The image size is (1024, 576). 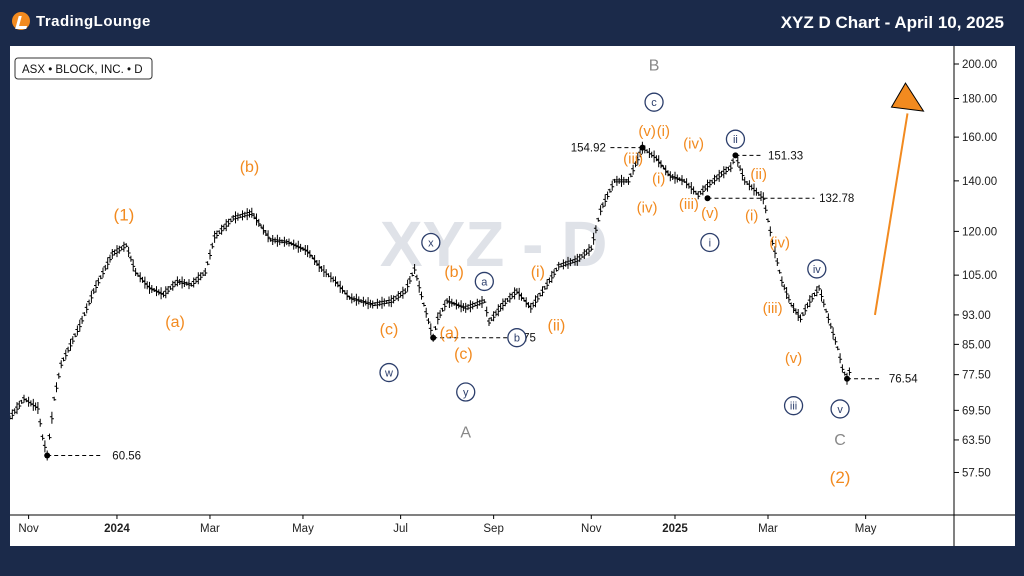 What do you see at coordinates (976, 473) in the screenshot?
I see `y-tick-label: 57.50` at bounding box center [976, 473].